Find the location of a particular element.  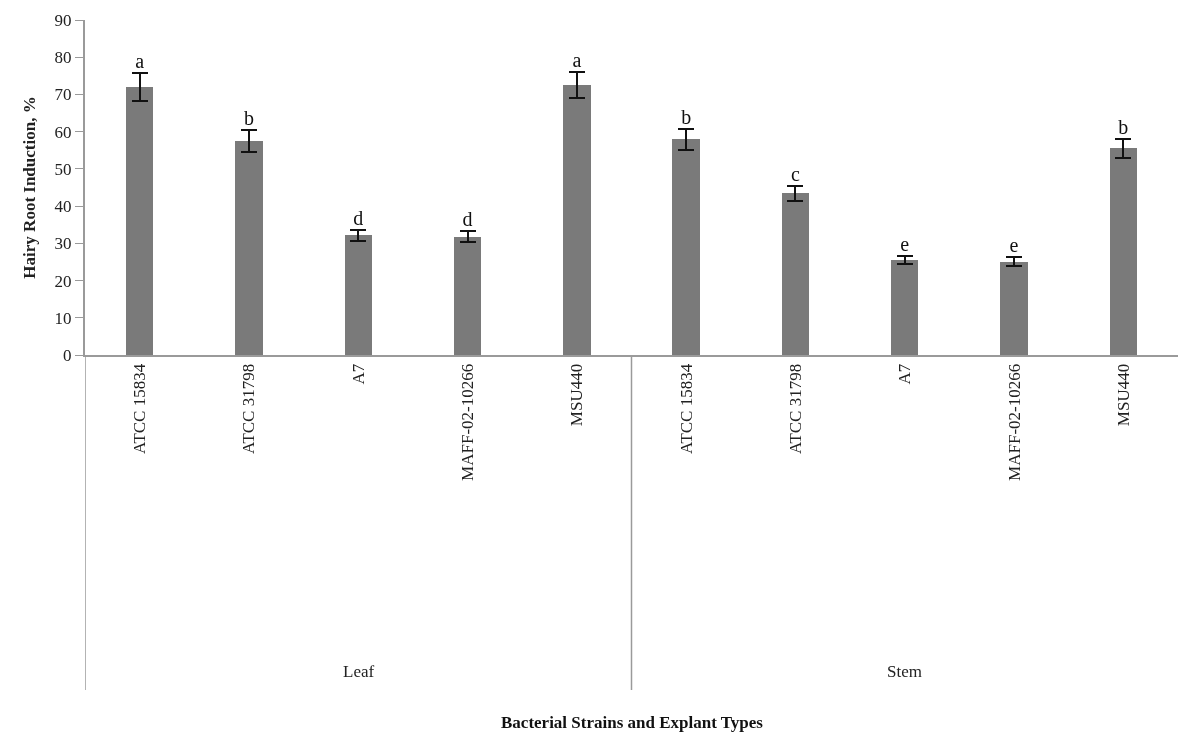

y-axis-title: Hairy Root Induction, % is located at coordinates (29, 187).